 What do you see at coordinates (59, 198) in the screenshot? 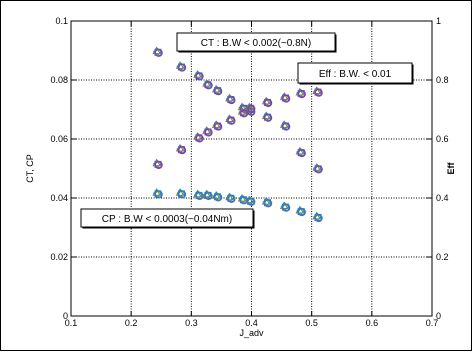
I see `y-tick-label: 0.04` at bounding box center [59, 198].